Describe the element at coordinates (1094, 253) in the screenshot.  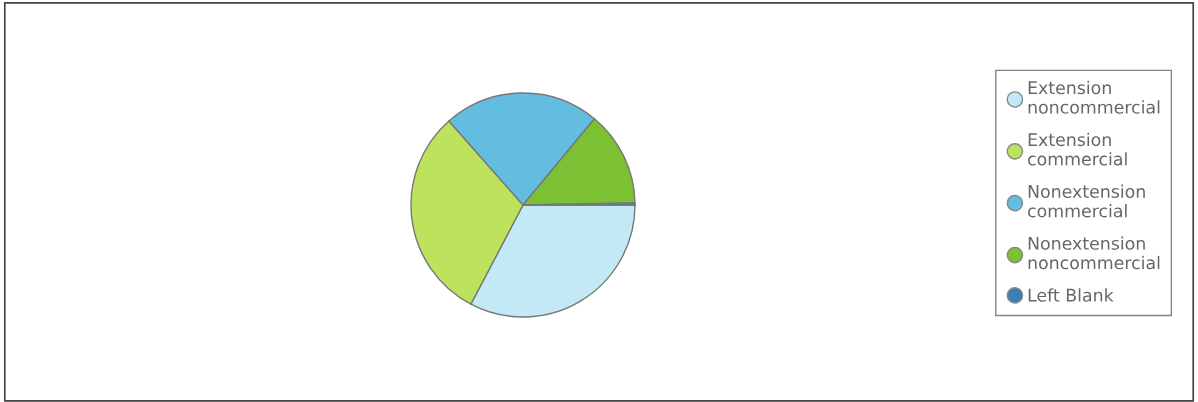
I see `legend-label: Nonextension noncommercial` at that location.